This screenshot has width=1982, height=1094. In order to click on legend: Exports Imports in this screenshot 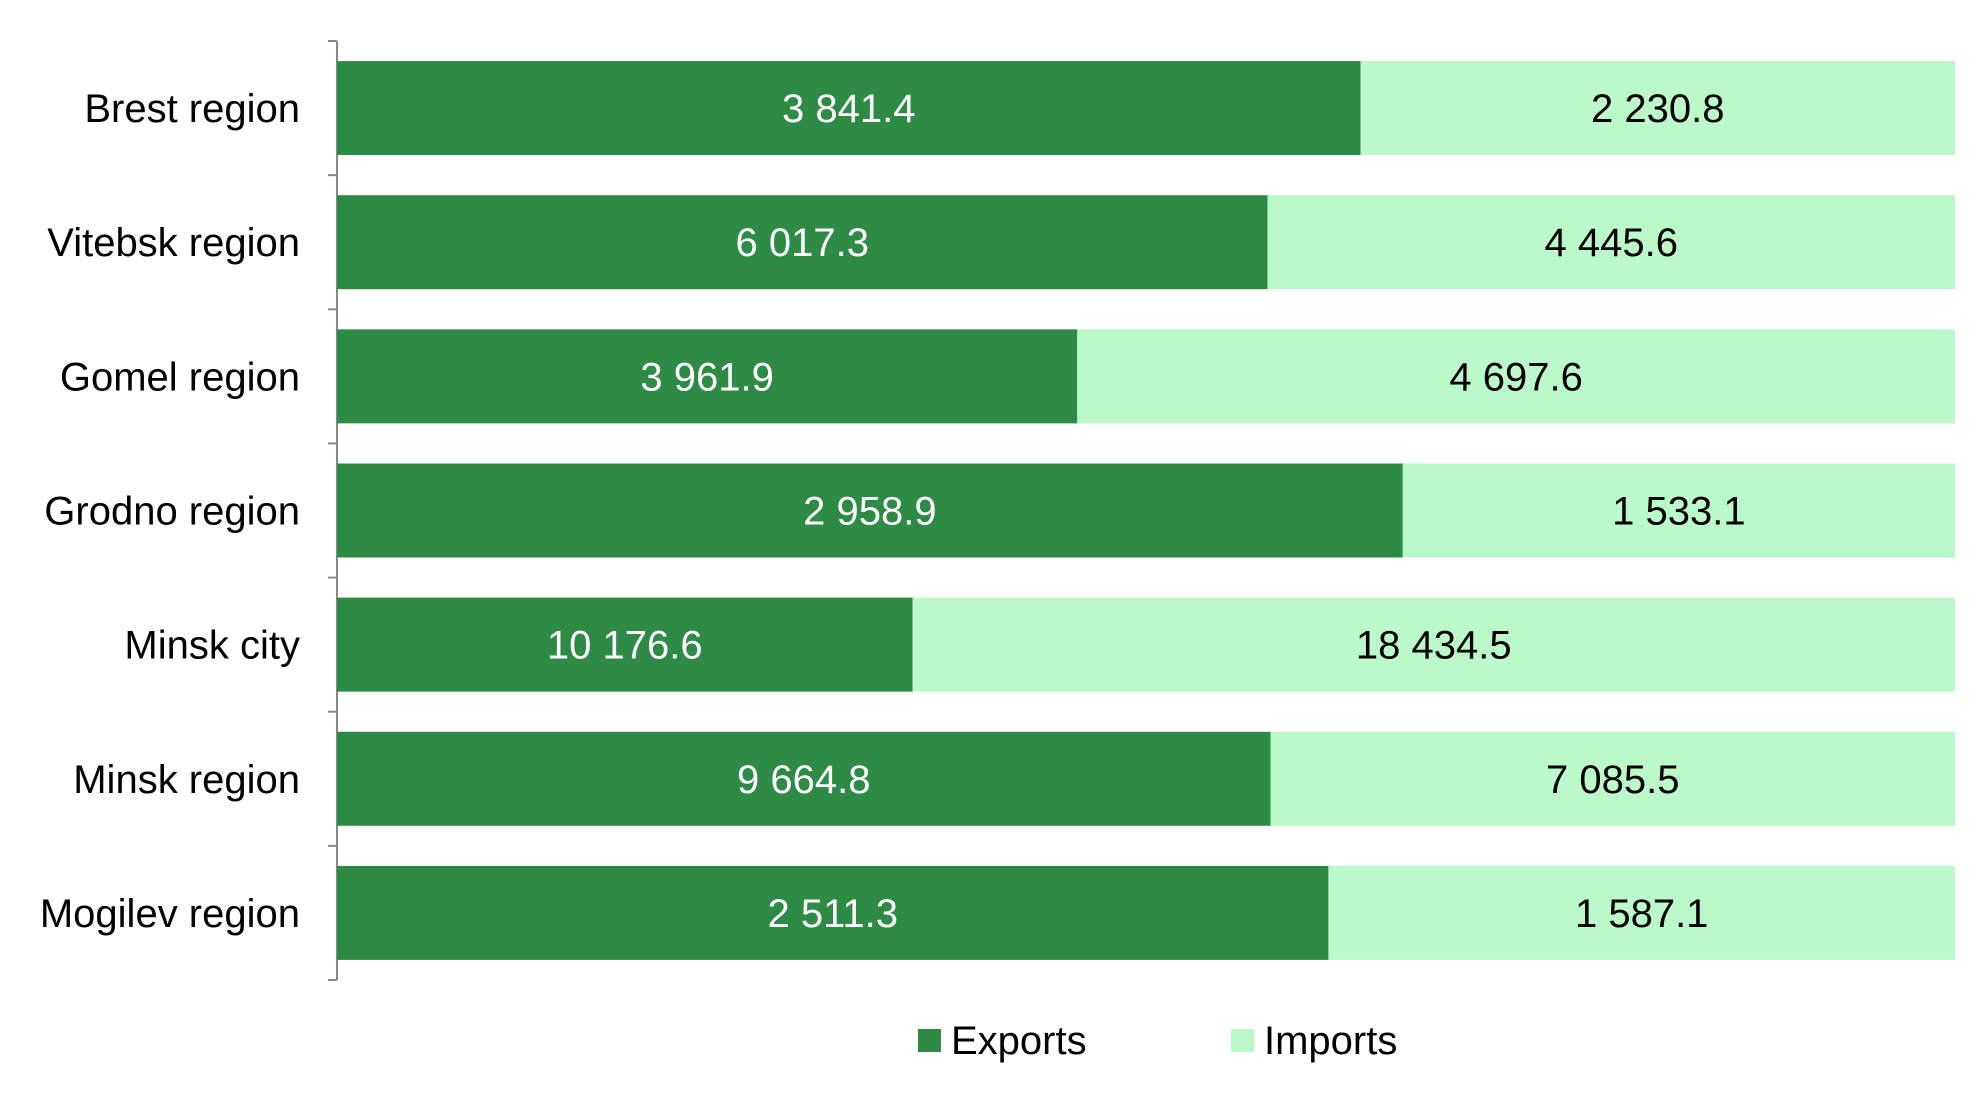, I will do `click(1157, 1041)`.